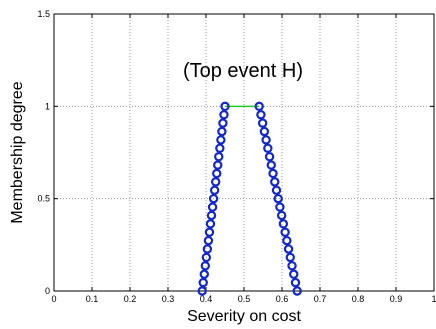  Describe the element at coordinates (433, 299) in the screenshot. I see `x-tick-label: 1` at that location.